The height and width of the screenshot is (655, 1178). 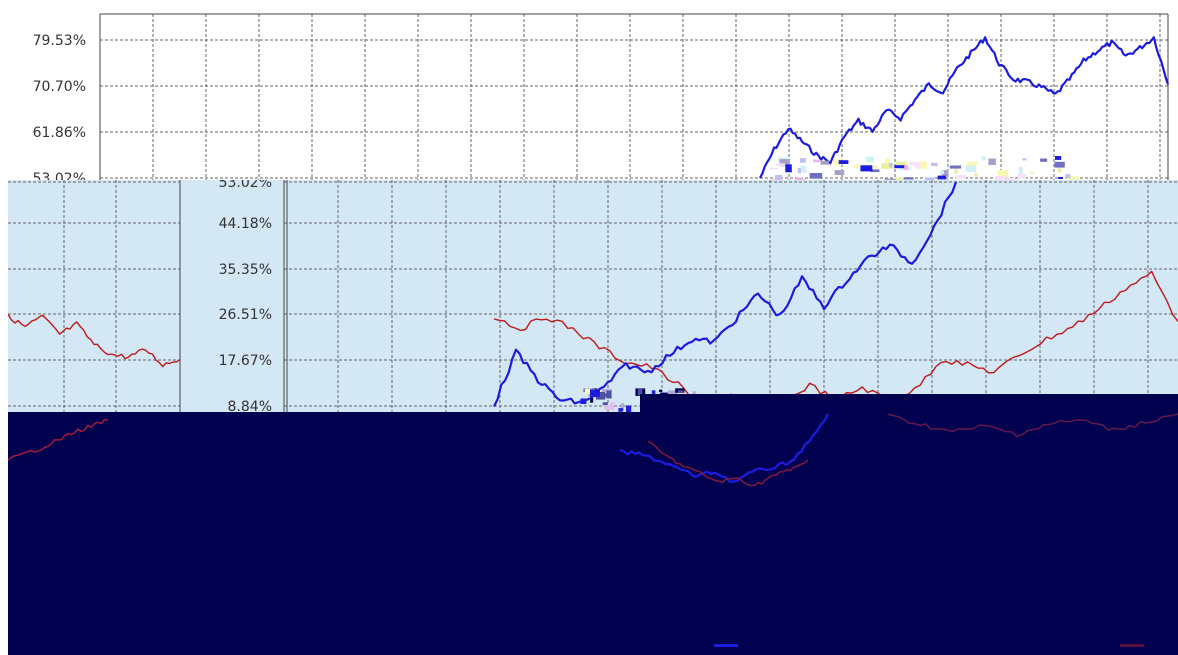 What do you see at coordinates (58, 439) in the screenshot?
I see `bottom-trace-red-left` at bounding box center [58, 439].